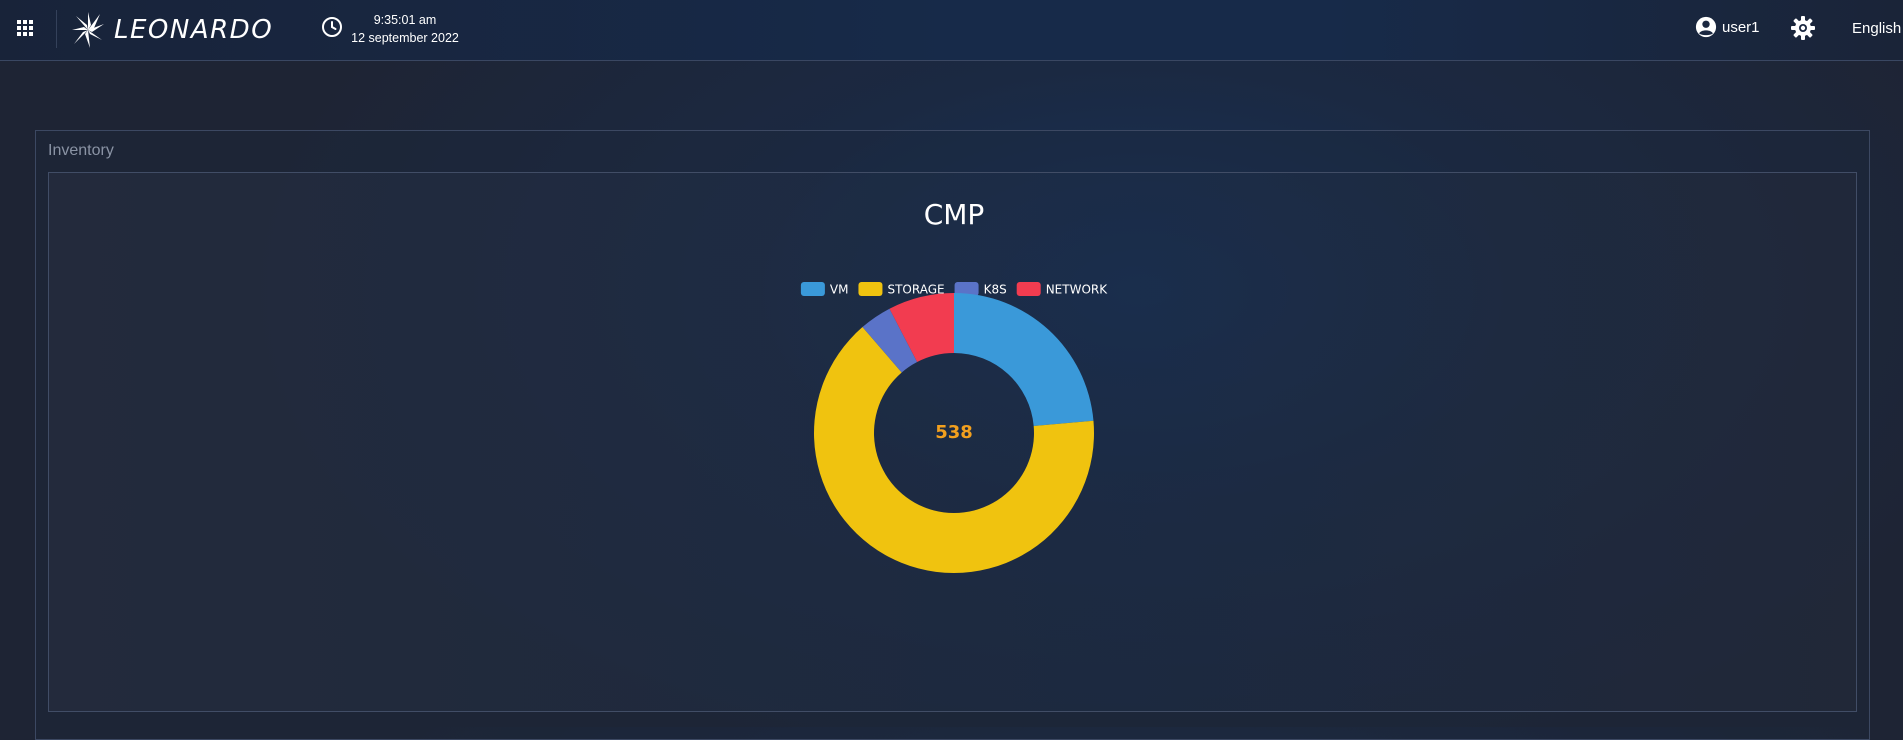  I want to click on leonardo-logo: LEONARDO, so click(171, 30).